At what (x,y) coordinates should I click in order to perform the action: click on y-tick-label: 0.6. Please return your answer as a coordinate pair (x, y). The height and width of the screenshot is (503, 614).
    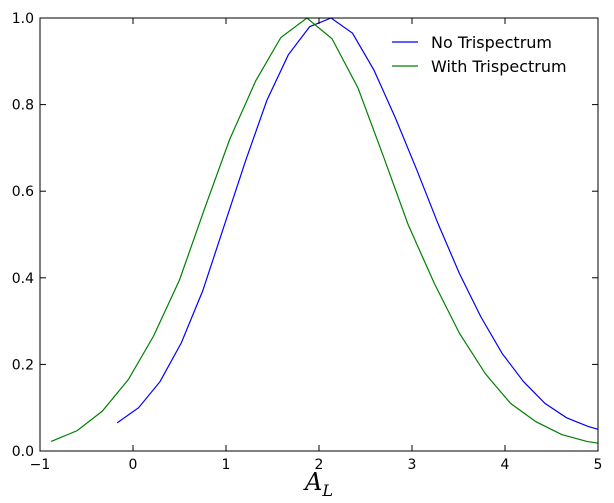
    Looking at the image, I should click on (23, 192).